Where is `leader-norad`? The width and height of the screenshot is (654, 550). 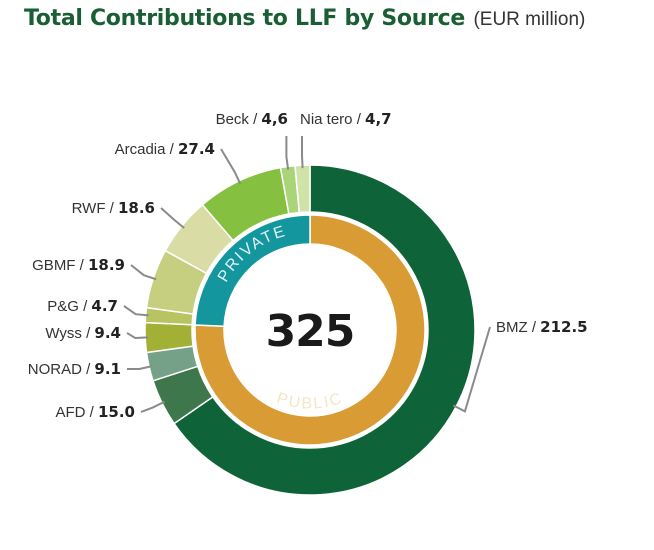
leader-norad is located at coordinates (140, 367).